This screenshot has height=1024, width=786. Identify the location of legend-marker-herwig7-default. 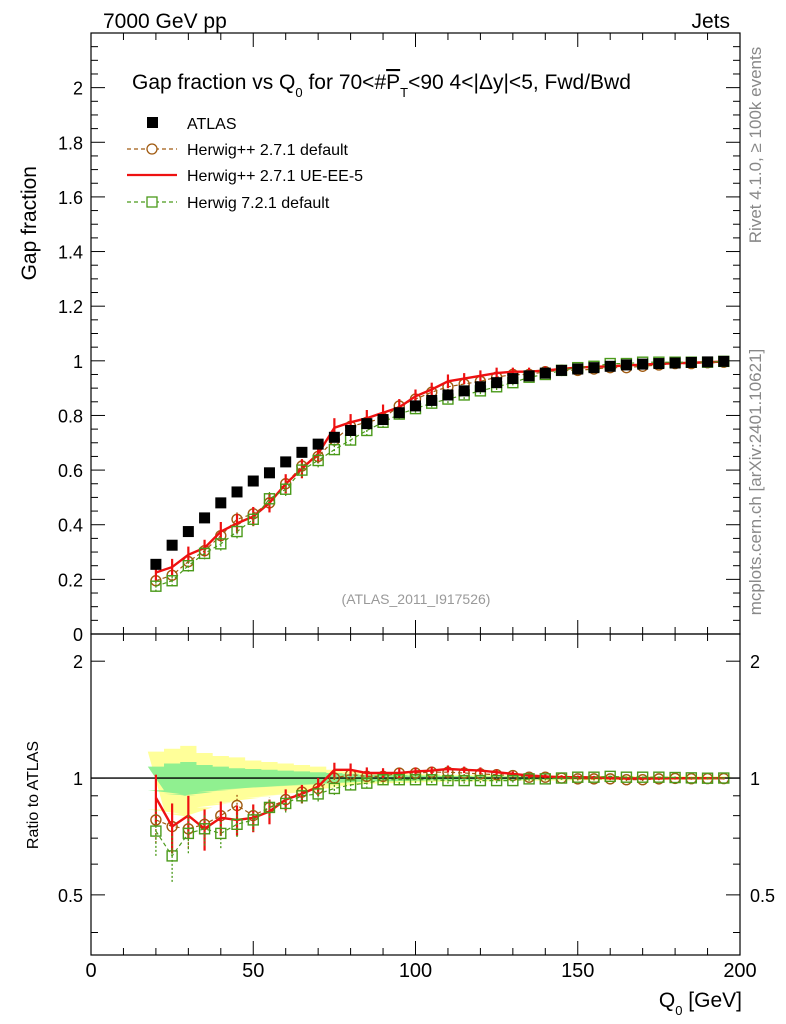
(152, 202).